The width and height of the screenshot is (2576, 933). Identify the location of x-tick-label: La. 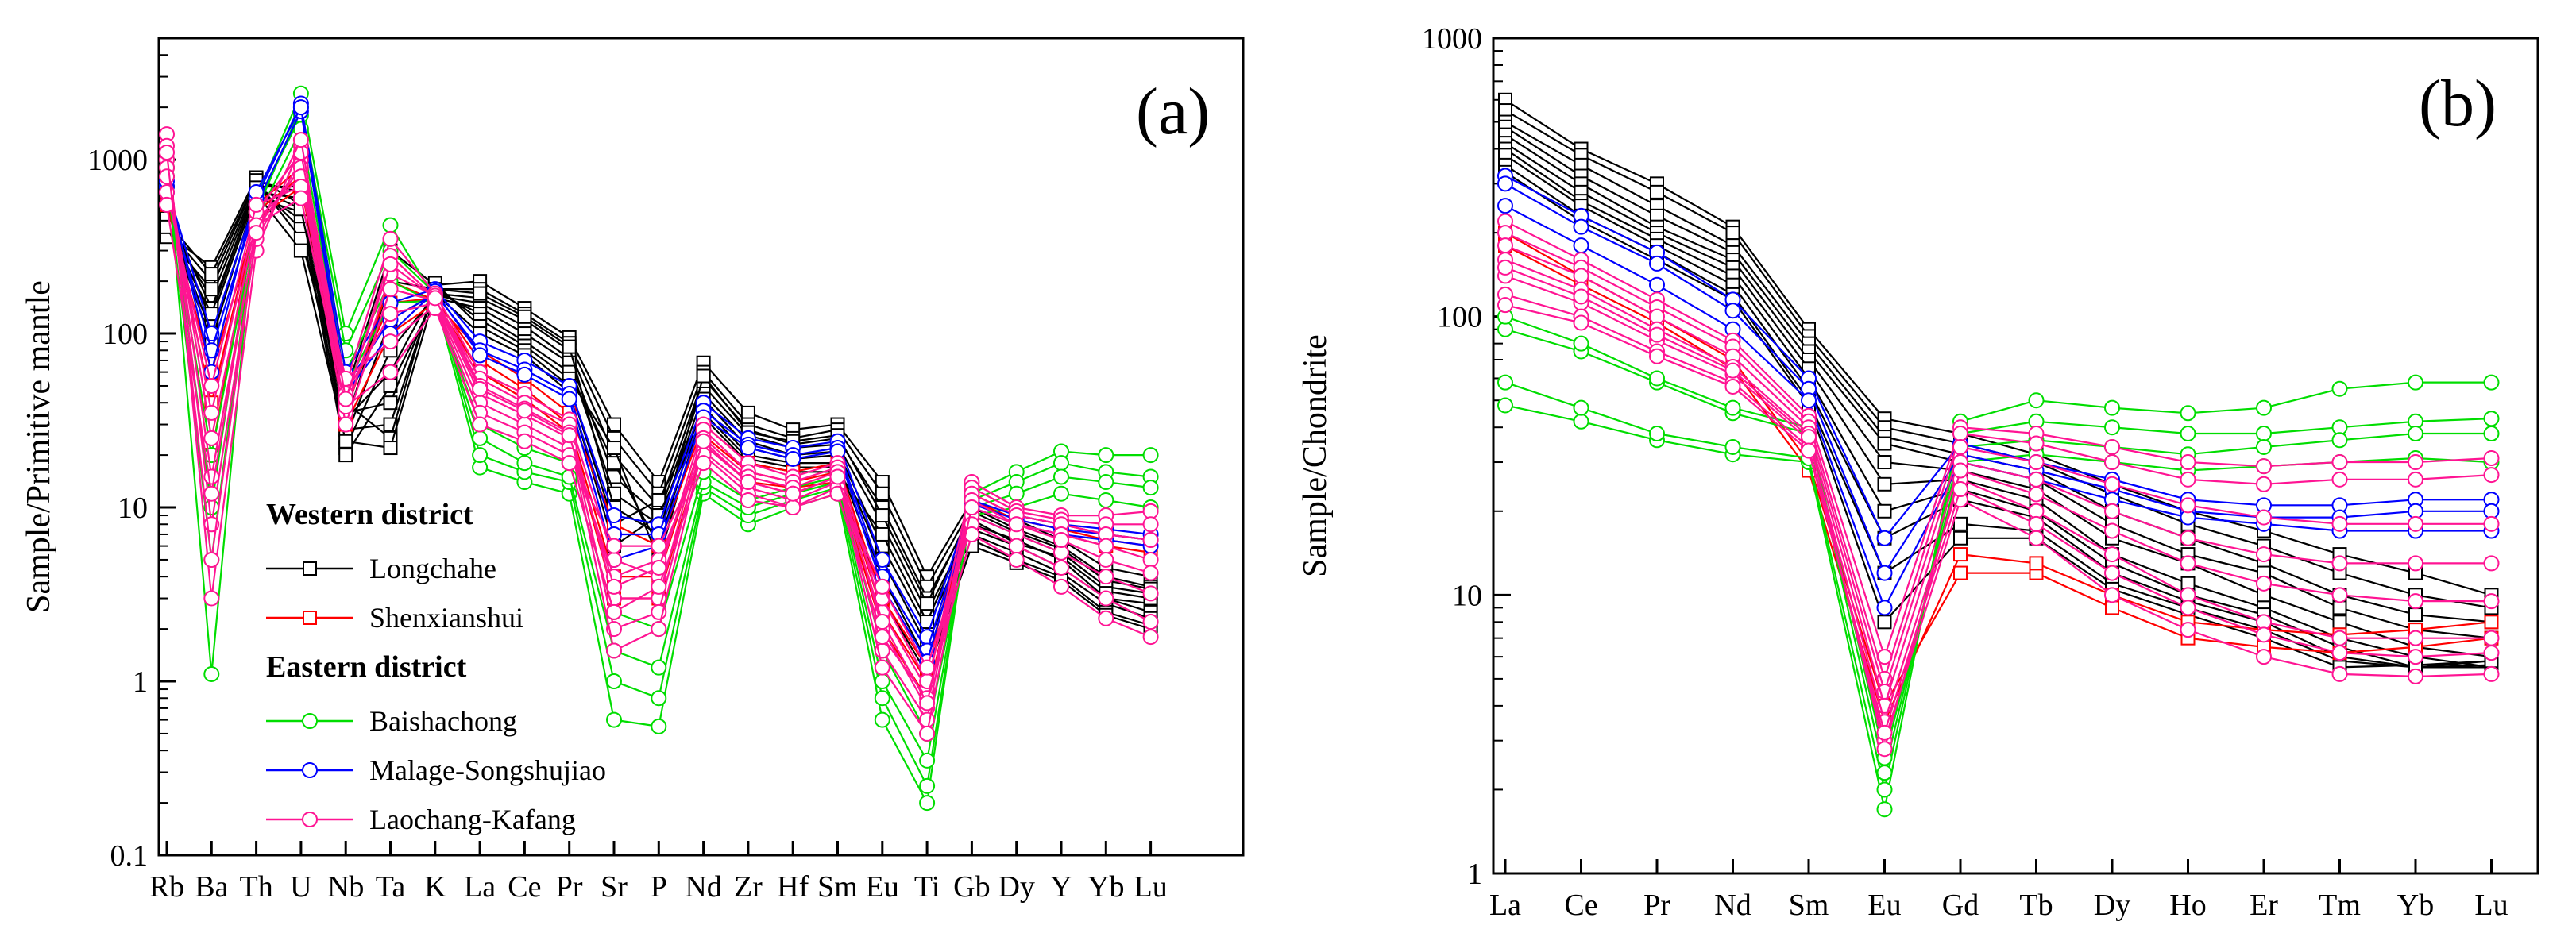
(480, 887).